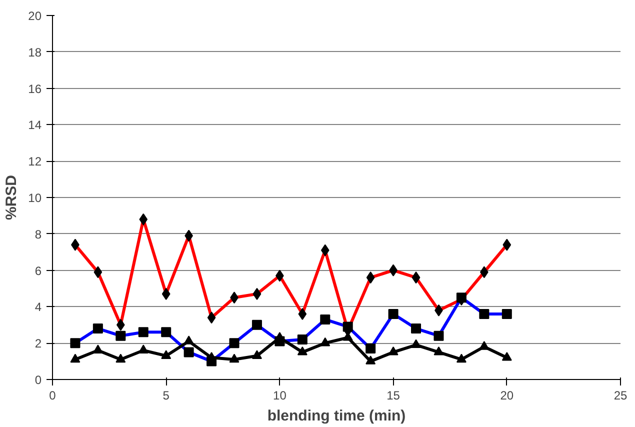 The image size is (635, 427). I want to click on y-tick-label: 12, so click(35, 161).